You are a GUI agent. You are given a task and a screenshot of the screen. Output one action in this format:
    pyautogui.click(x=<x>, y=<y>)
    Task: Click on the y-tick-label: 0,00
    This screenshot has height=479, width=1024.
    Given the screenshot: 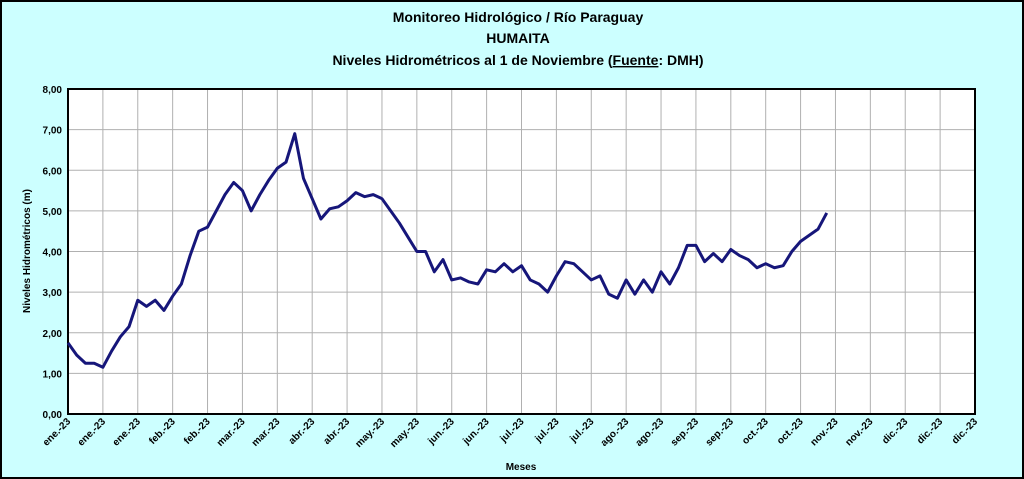 What is the action you would take?
    pyautogui.click(x=53, y=415)
    